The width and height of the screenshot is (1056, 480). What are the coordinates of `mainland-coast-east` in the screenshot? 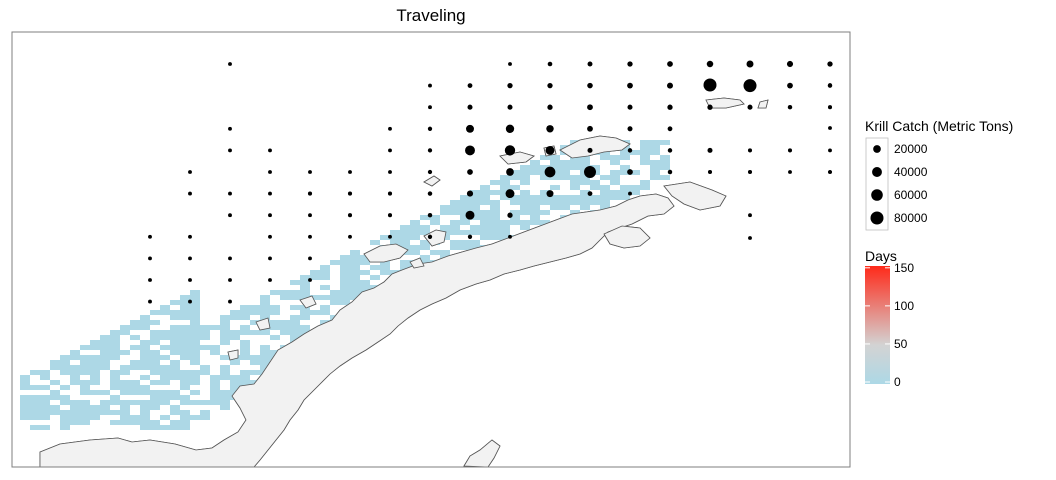 It's located at (482, 453).